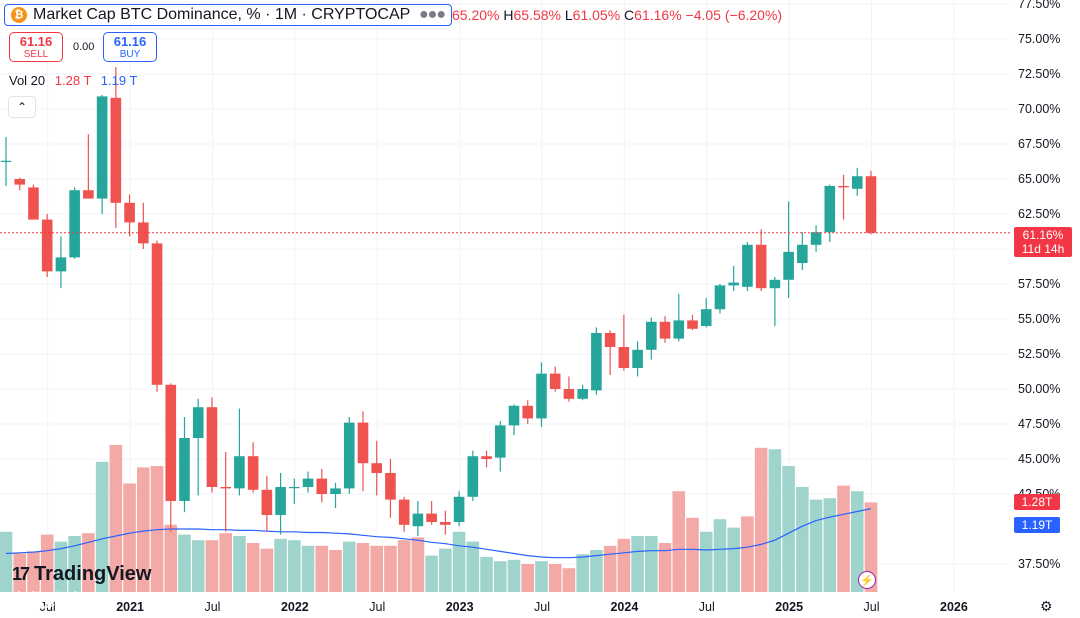 The image size is (1080, 618). What do you see at coordinates (36, 41) in the screenshot?
I see `sell-price: 61.16` at bounding box center [36, 41].